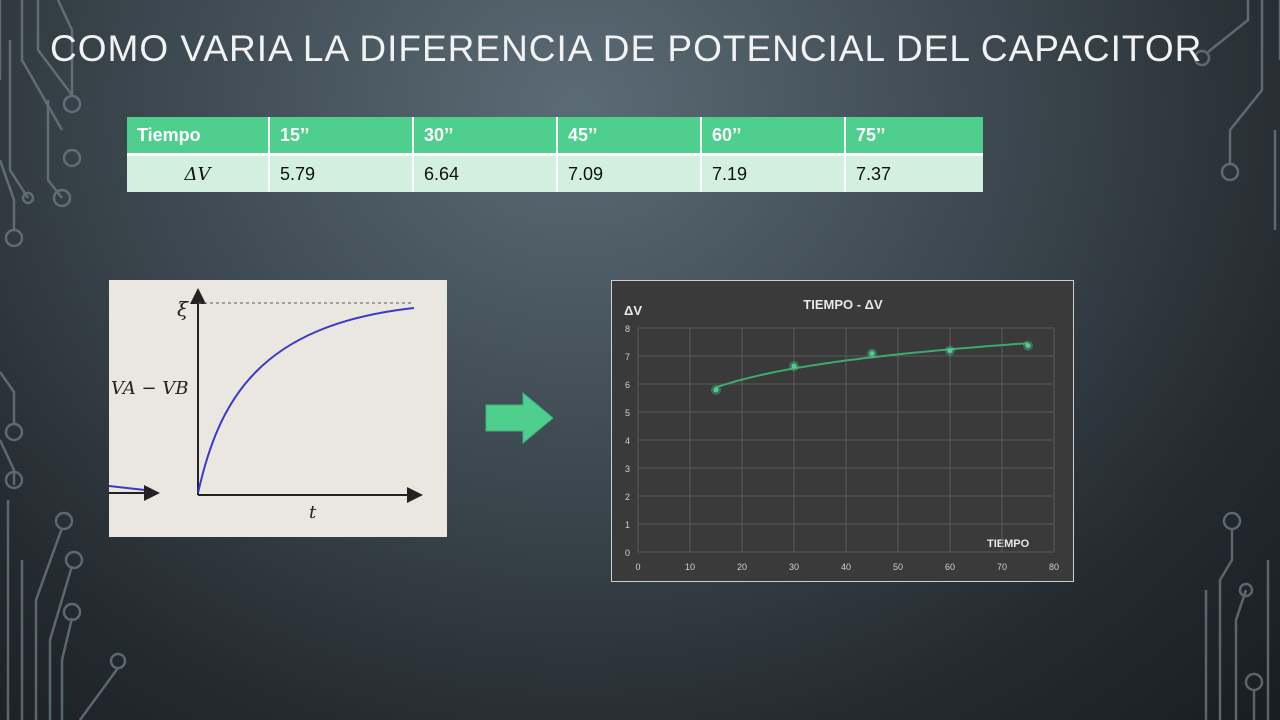 The image size is (1280, 720). Describe the element at coordinates (633, 310) in the screenshot. I see `y-axis-title: ΔV` at that location.